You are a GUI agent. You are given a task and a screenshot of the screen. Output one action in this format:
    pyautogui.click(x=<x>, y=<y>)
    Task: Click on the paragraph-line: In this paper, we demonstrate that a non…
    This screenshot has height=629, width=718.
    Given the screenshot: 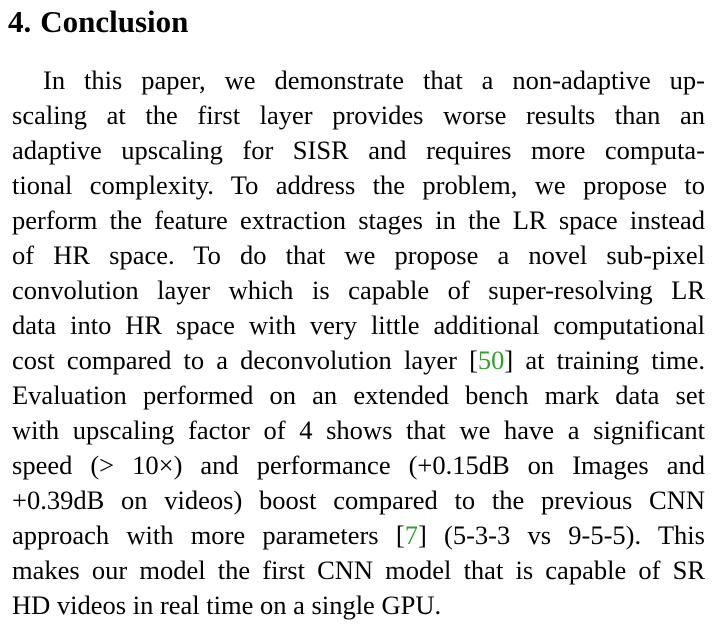 What is the action you would take?
    pyautogui.click(x=358, y=80)
    